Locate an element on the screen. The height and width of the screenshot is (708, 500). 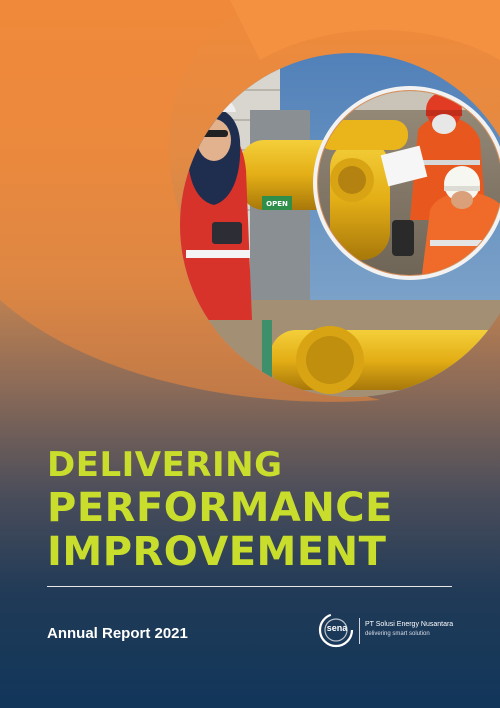
divider-line is located at coordinates (249, 586).